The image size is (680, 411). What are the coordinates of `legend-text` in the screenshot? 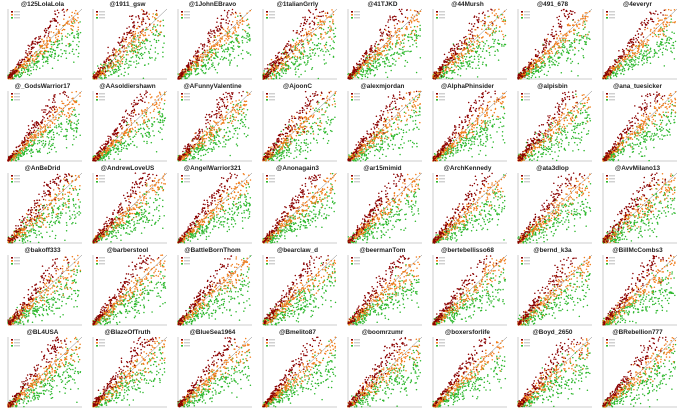 It's located at (612, 18).